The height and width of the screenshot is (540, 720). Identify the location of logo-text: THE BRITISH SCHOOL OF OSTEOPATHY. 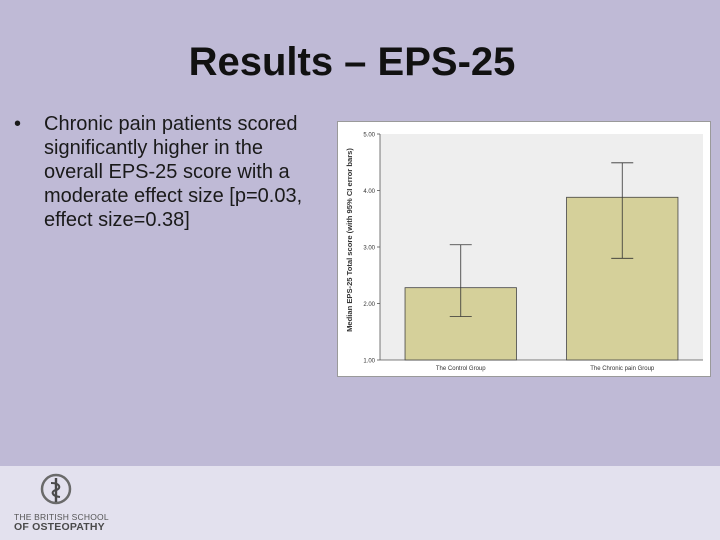
(79, 522).